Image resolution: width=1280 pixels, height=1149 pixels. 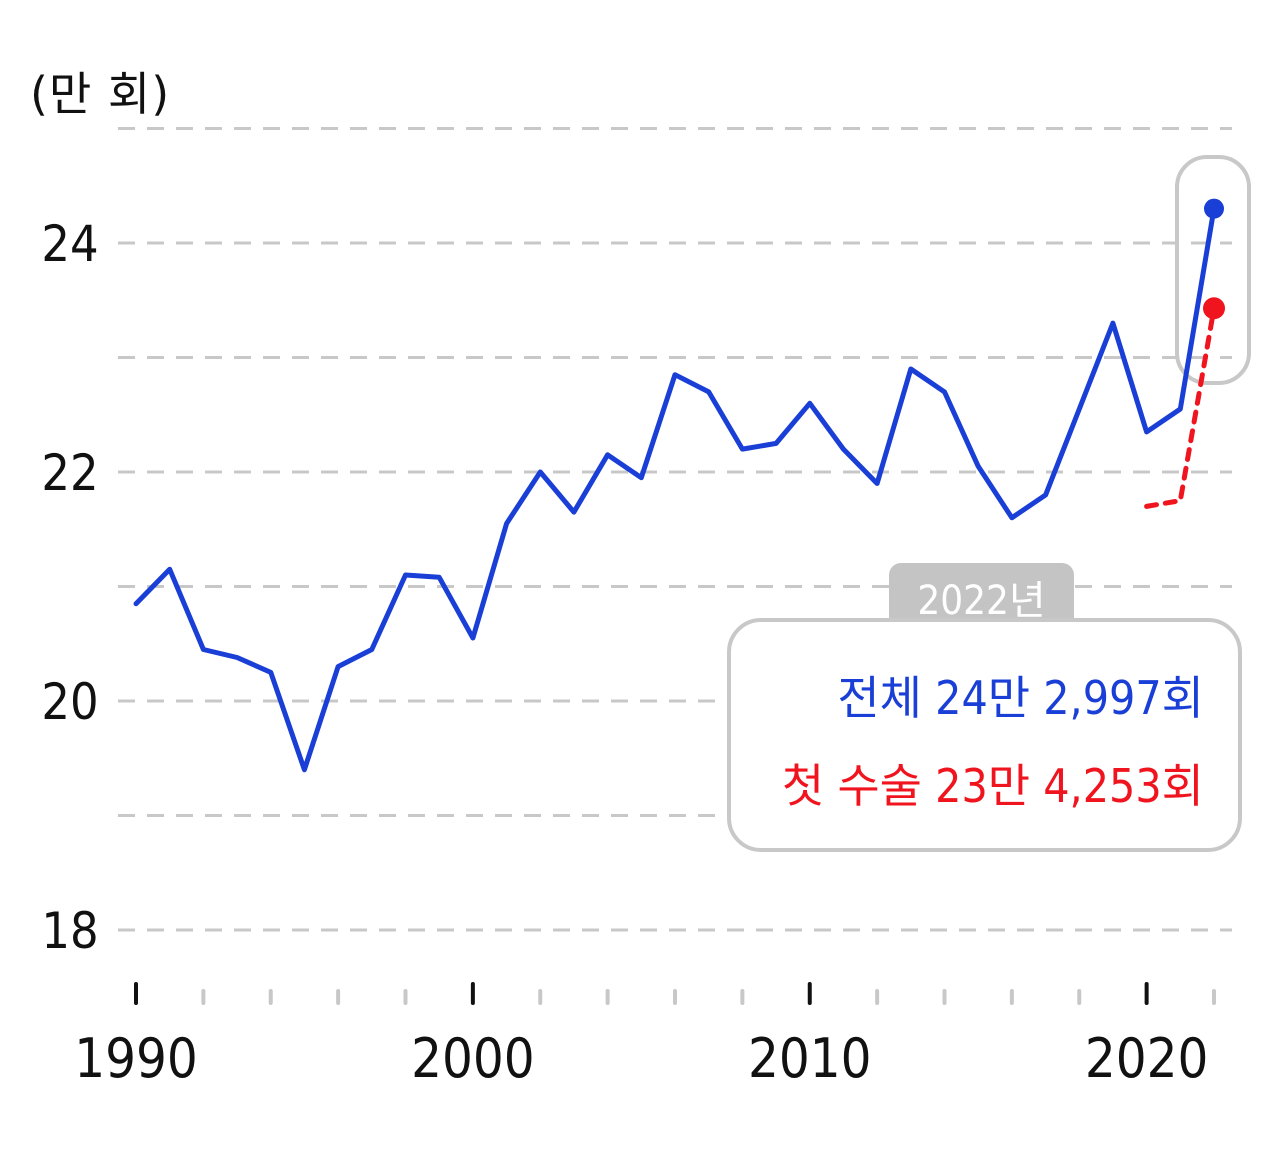 I want to click on y-axis-unit-label: (만 회), so click(x=100, y=94).